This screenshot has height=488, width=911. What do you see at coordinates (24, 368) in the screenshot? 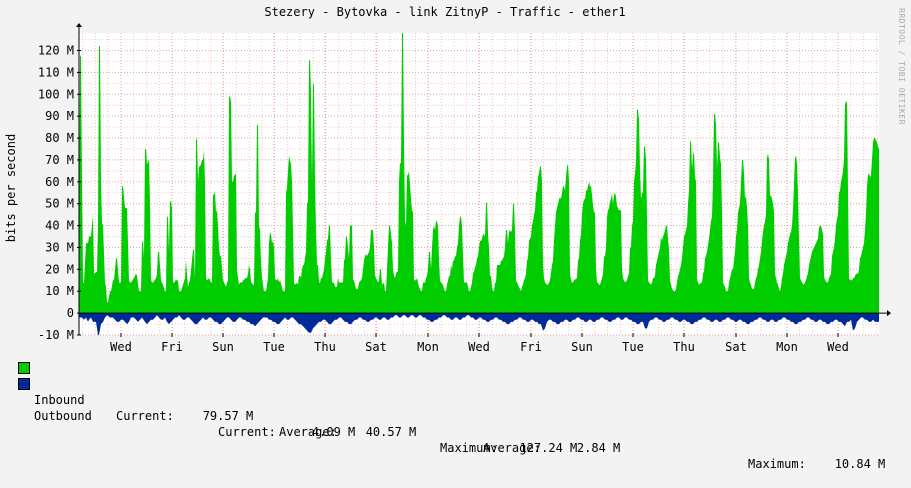
I see `inbound-swatch` at bounding box center [24, 368].